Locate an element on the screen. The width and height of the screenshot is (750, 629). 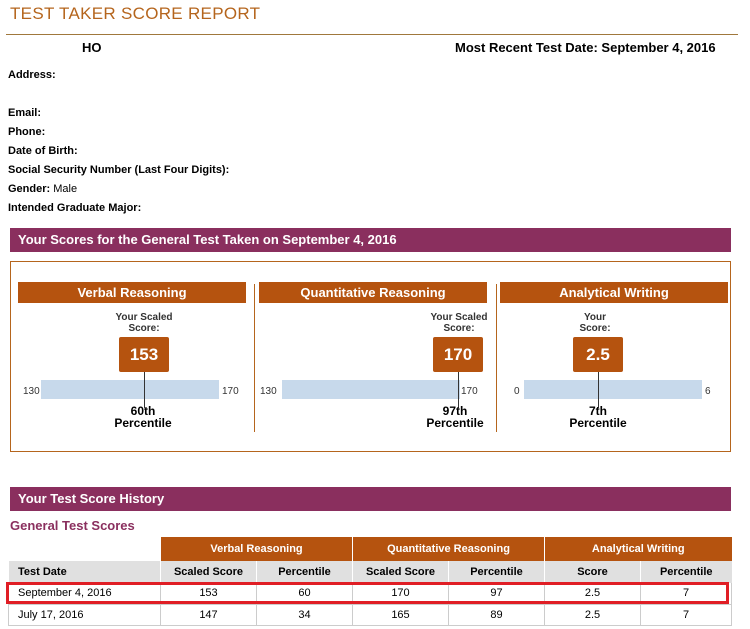
phone-label: Phone: is located at coordinates (27, 132).